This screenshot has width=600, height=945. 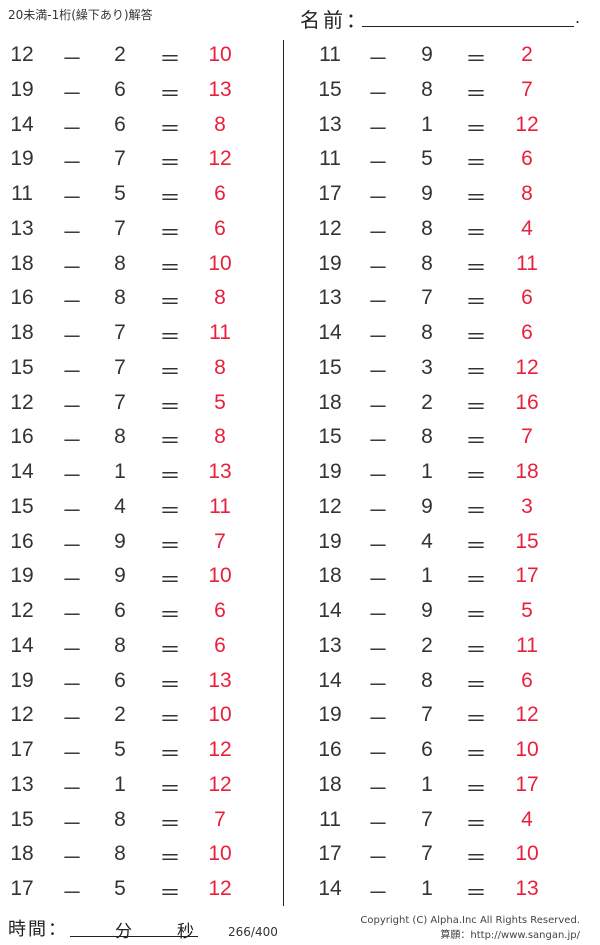 What do you see at coordinates (266, 303) in the screenshot?
I see `problem-row: 13 － 7 ＝ 6` at bounding box center [266, 303].